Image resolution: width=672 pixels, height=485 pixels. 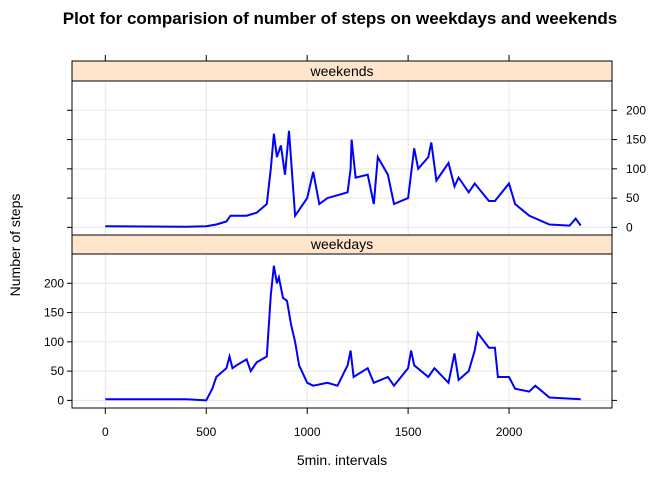 What do you see at coordinates (341, 71) in the screenshot?
I see `strip-label: weekends` at bounding box center [341, 71].